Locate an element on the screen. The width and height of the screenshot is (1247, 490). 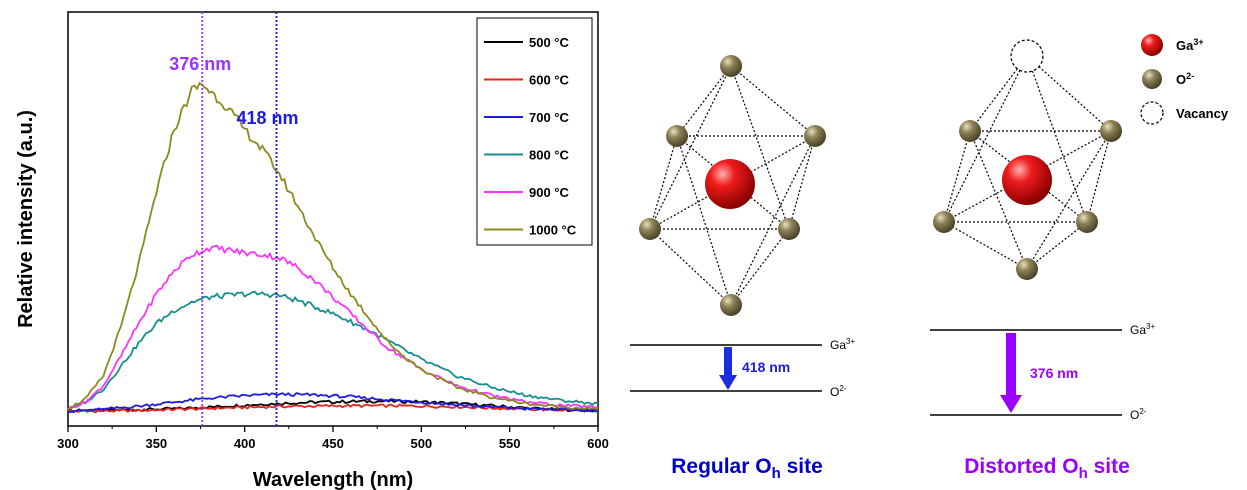
regular-site-title: Regular Oh site is located at coordinates (747, 468).